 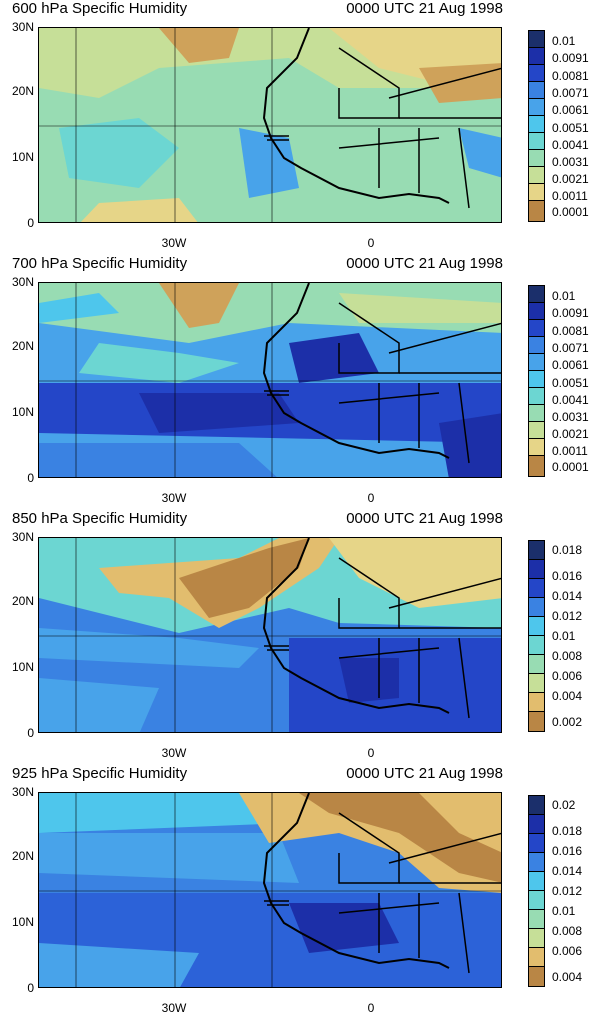 I want to click on colorbar-label: 0.01, so click(x=564, y=296).